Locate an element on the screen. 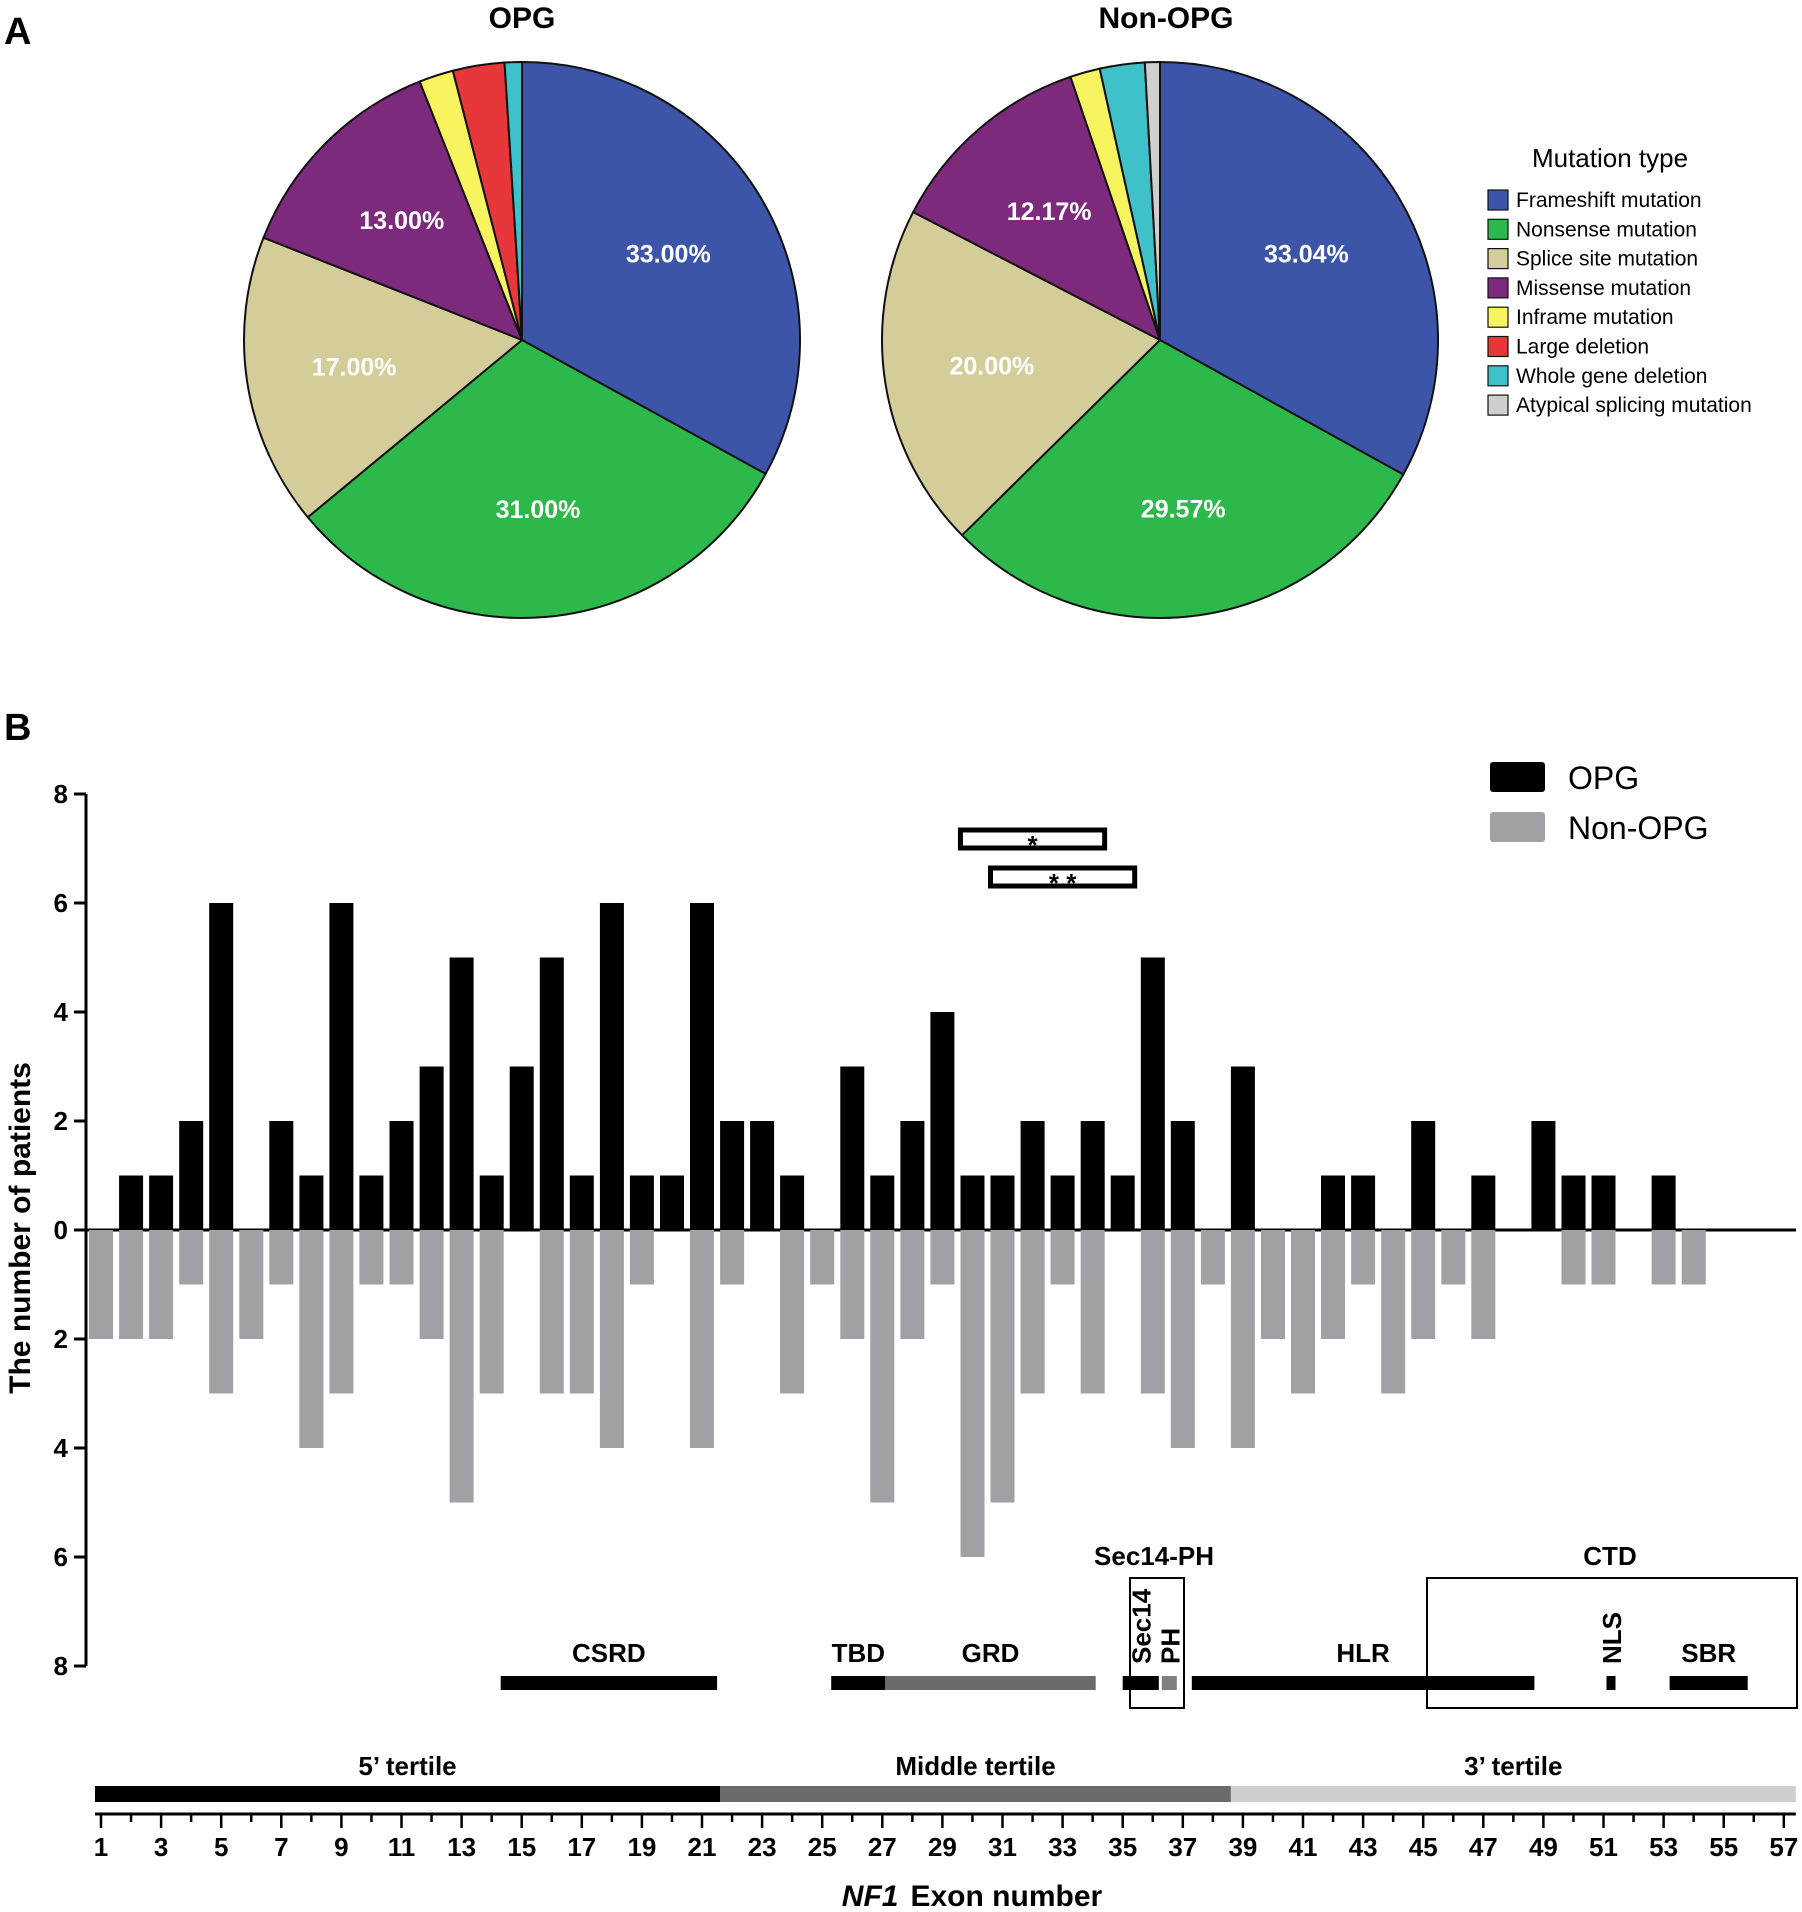  opg-data-label-missense-mutation: 13.00% is located at coordinates (401, 221).